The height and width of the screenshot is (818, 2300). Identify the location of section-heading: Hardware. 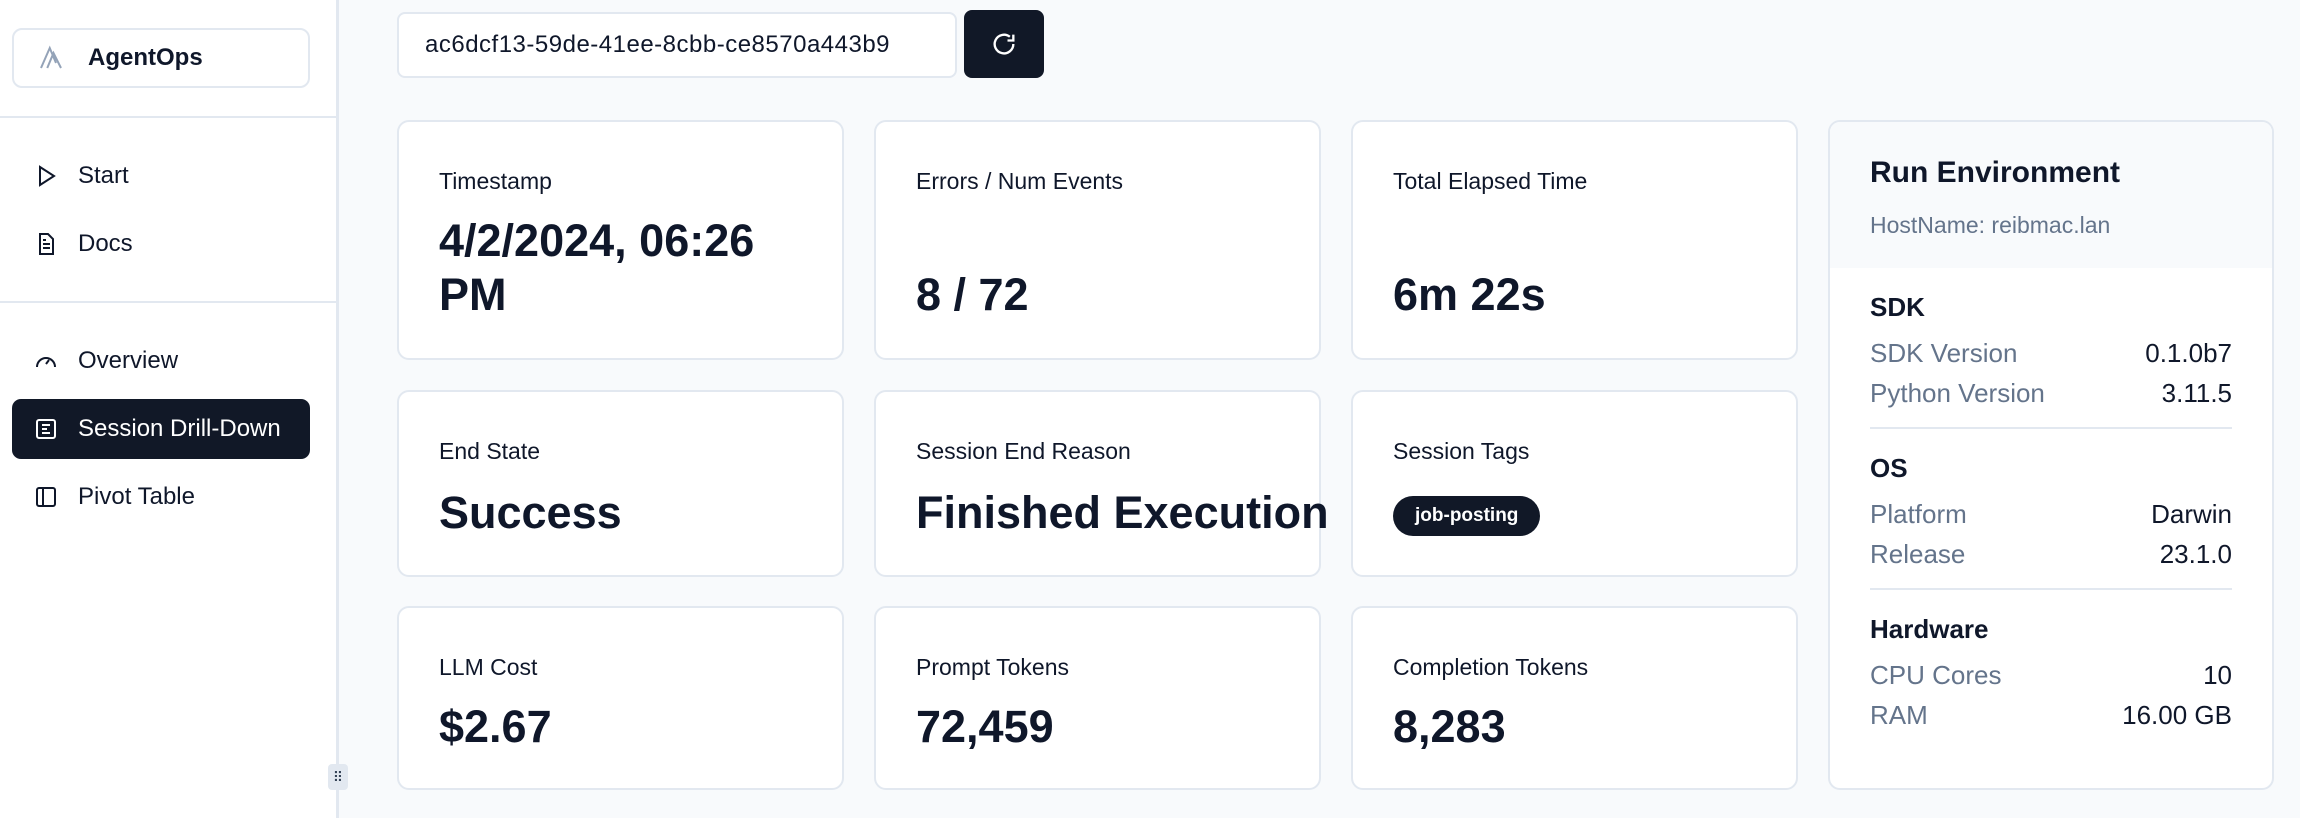
(1929, 629).